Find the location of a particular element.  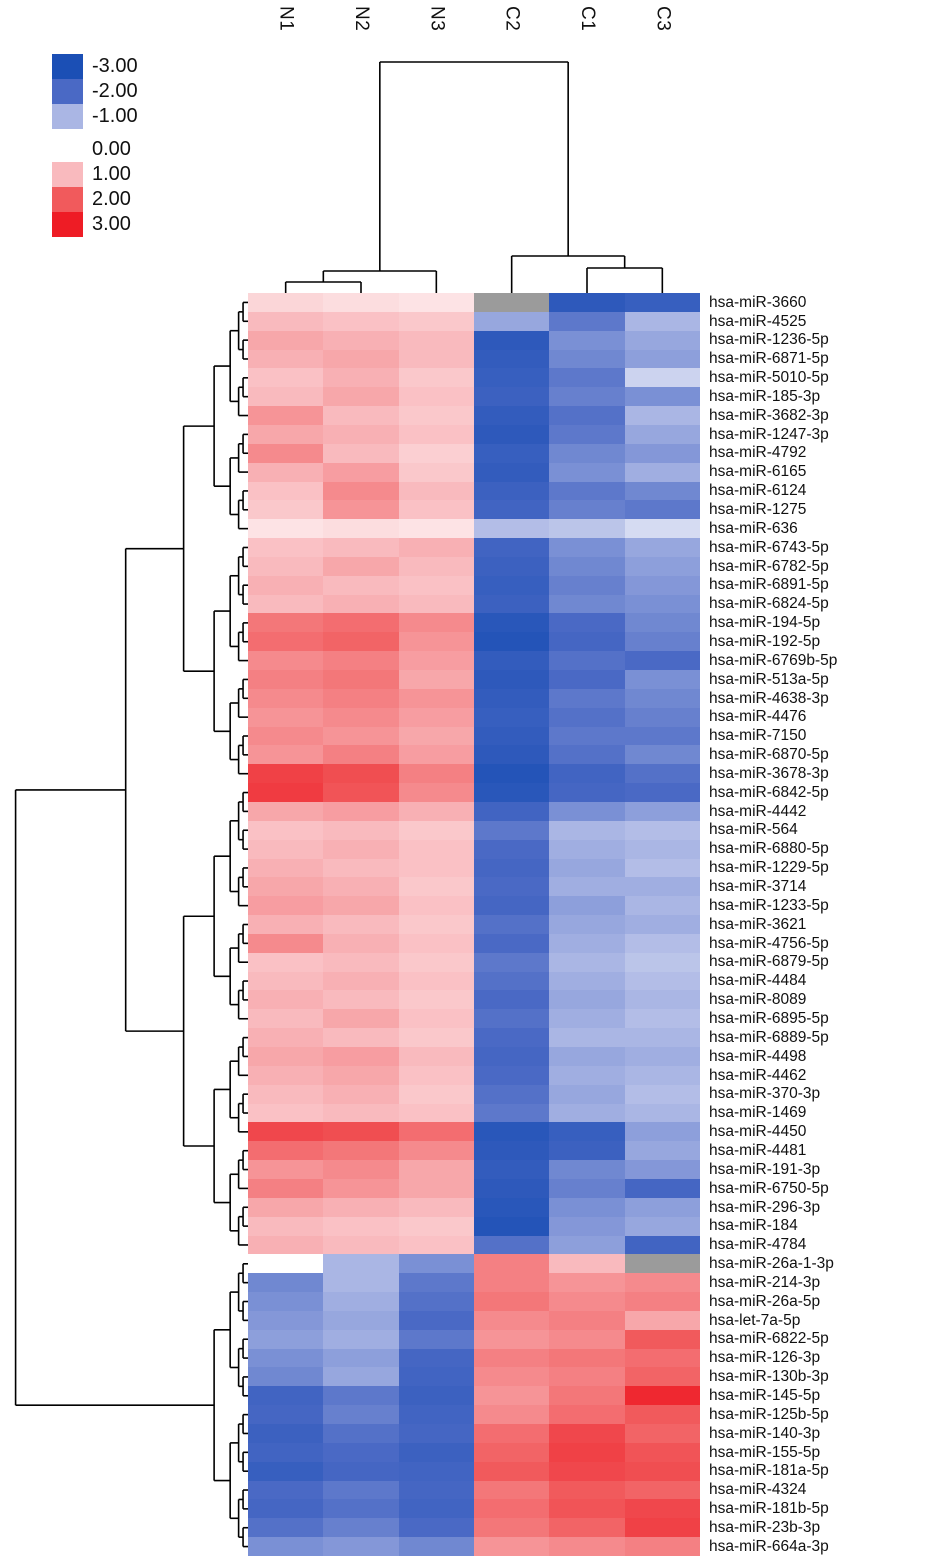

legend-entry: 1.00 is located at coordinates (95, 174).